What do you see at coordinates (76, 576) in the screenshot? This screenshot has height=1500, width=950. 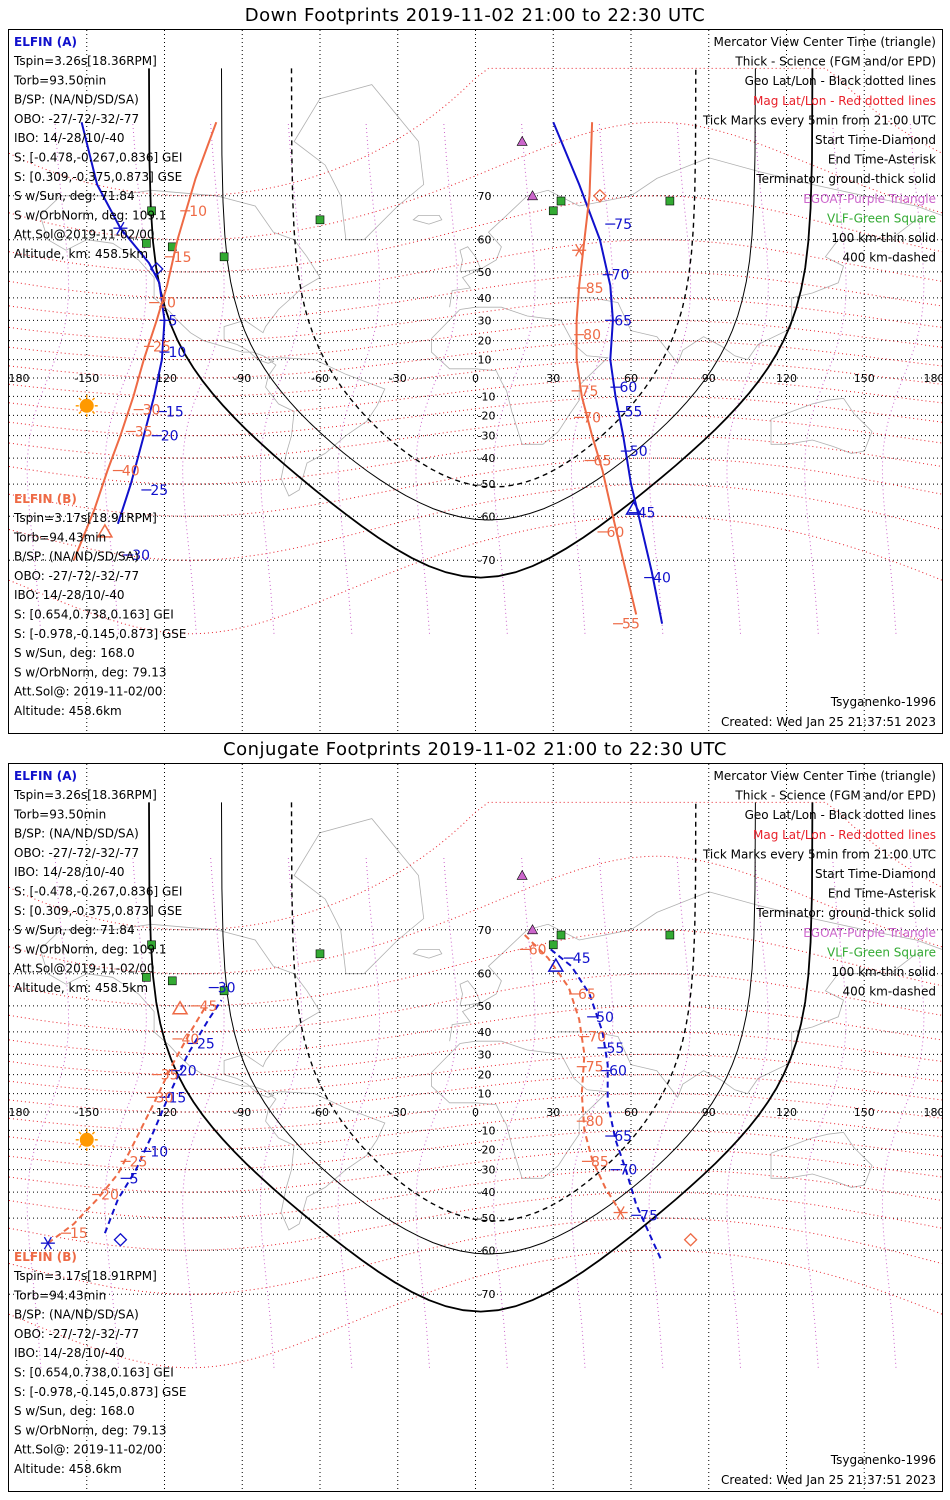 I see `elfin-b-param: OBO: -27/-72/-32/-77` at bounding box center [76, 576].